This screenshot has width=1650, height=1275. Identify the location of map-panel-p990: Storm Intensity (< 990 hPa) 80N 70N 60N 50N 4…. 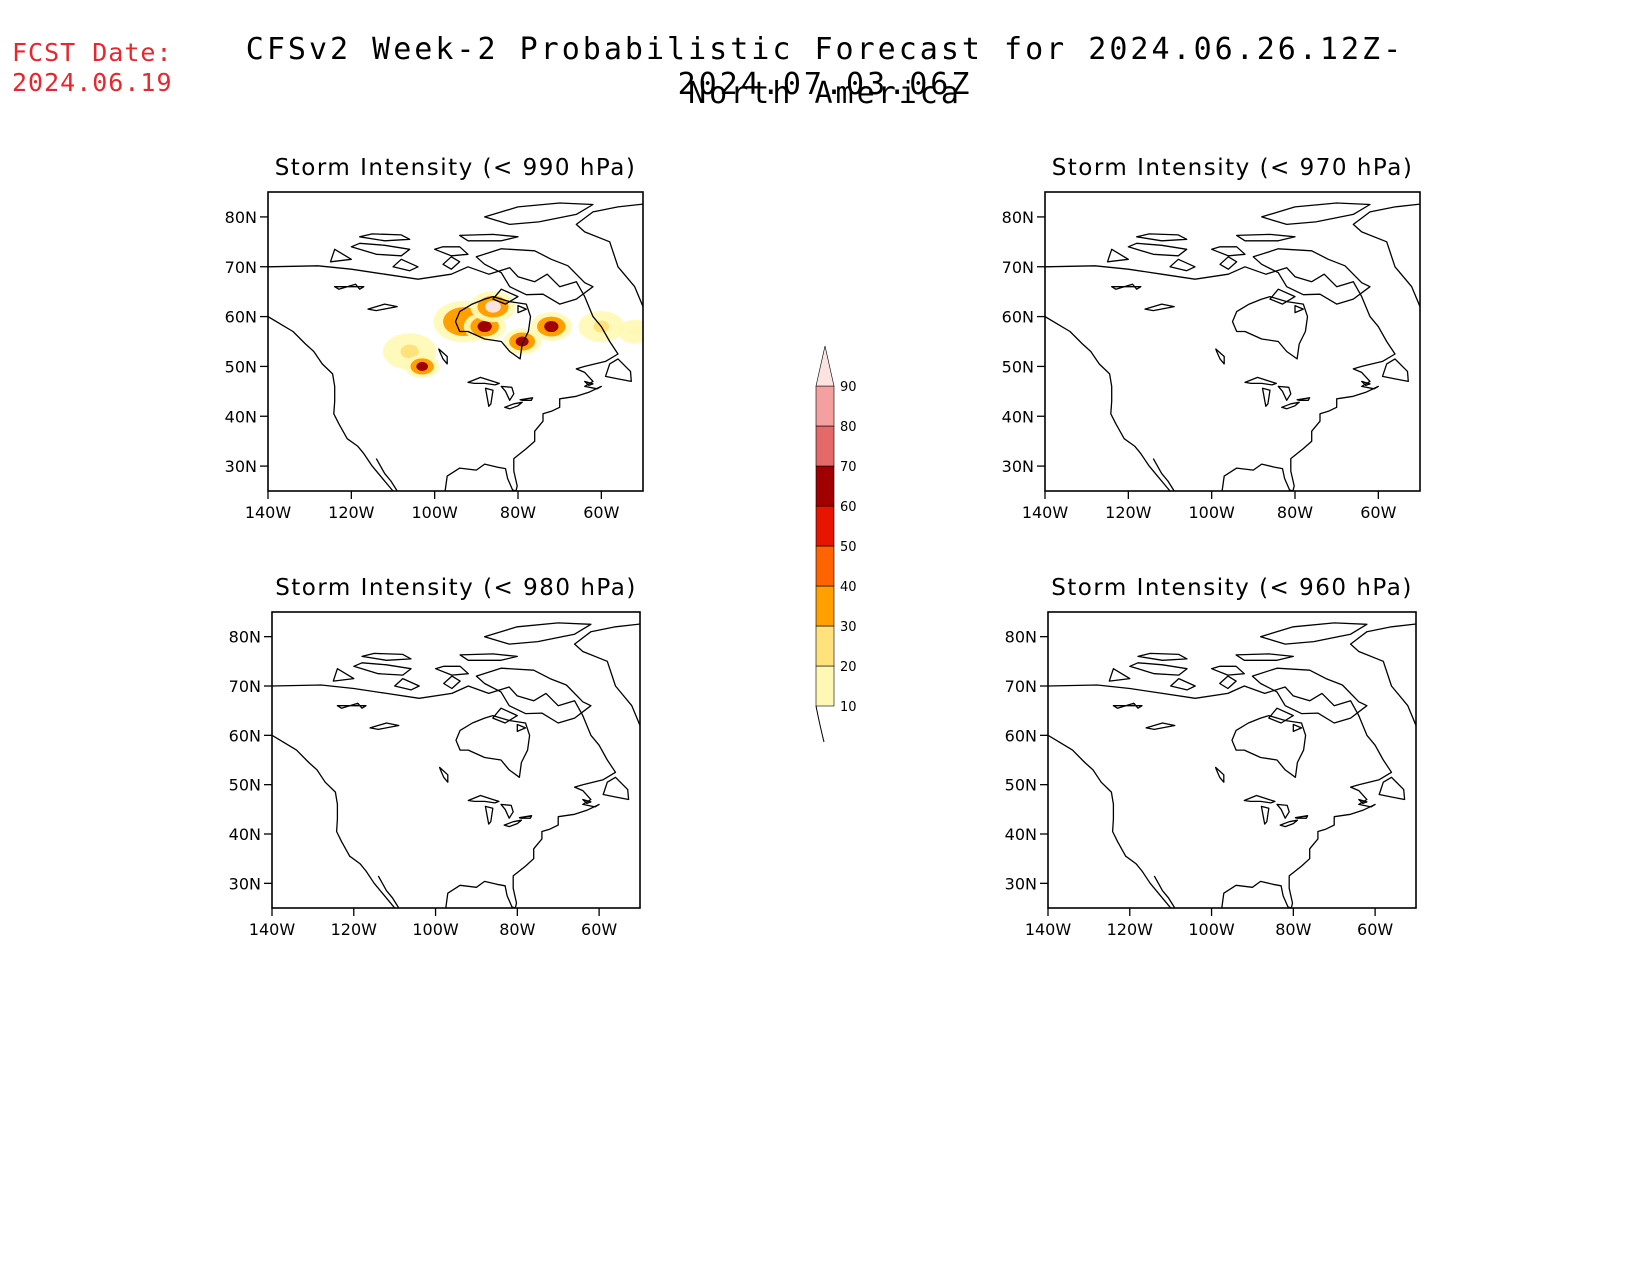
(434, 338).